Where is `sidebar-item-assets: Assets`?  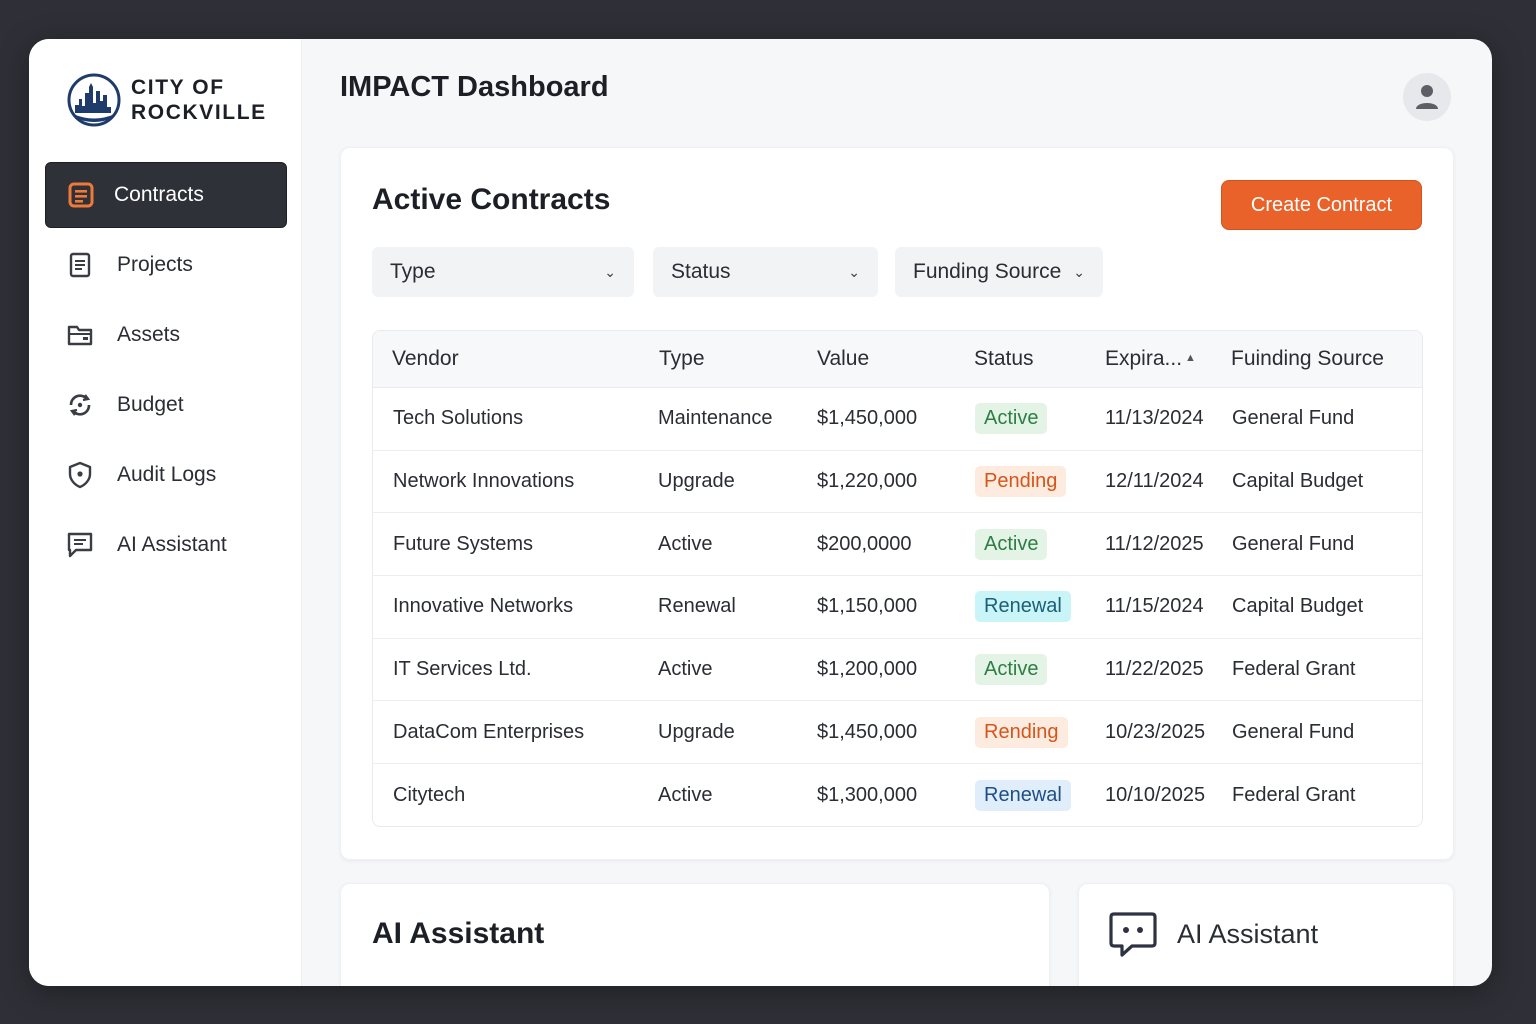 sidebar-item-assets: Assets is located at coordinates (166, 335).